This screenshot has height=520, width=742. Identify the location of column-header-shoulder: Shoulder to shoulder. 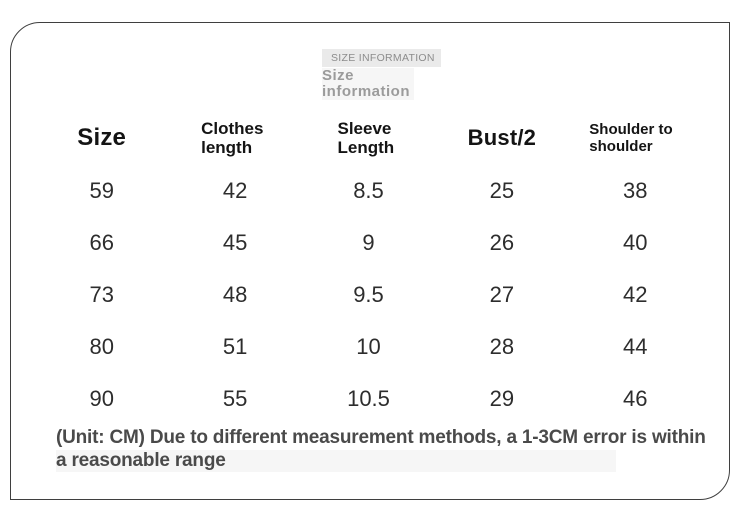
(631, 137).